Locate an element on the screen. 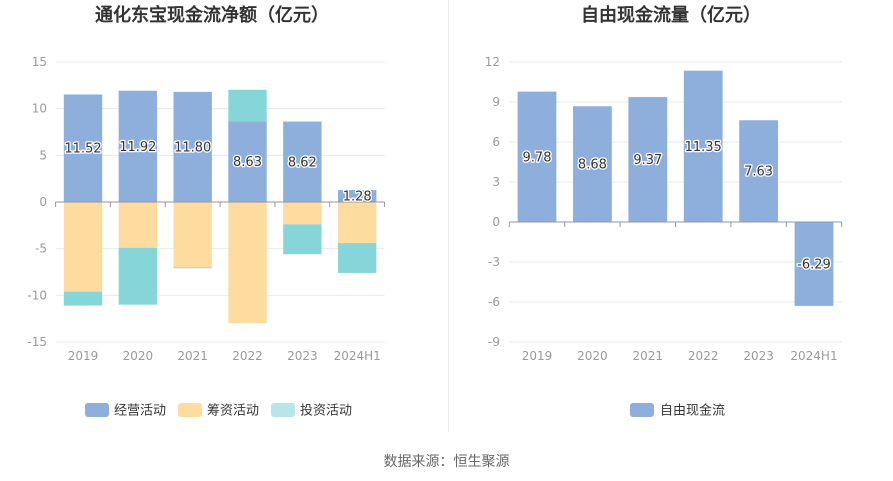 The image size is (893, 481). cashflow-bar-investing-2023 is located at coordinates (302, 239).